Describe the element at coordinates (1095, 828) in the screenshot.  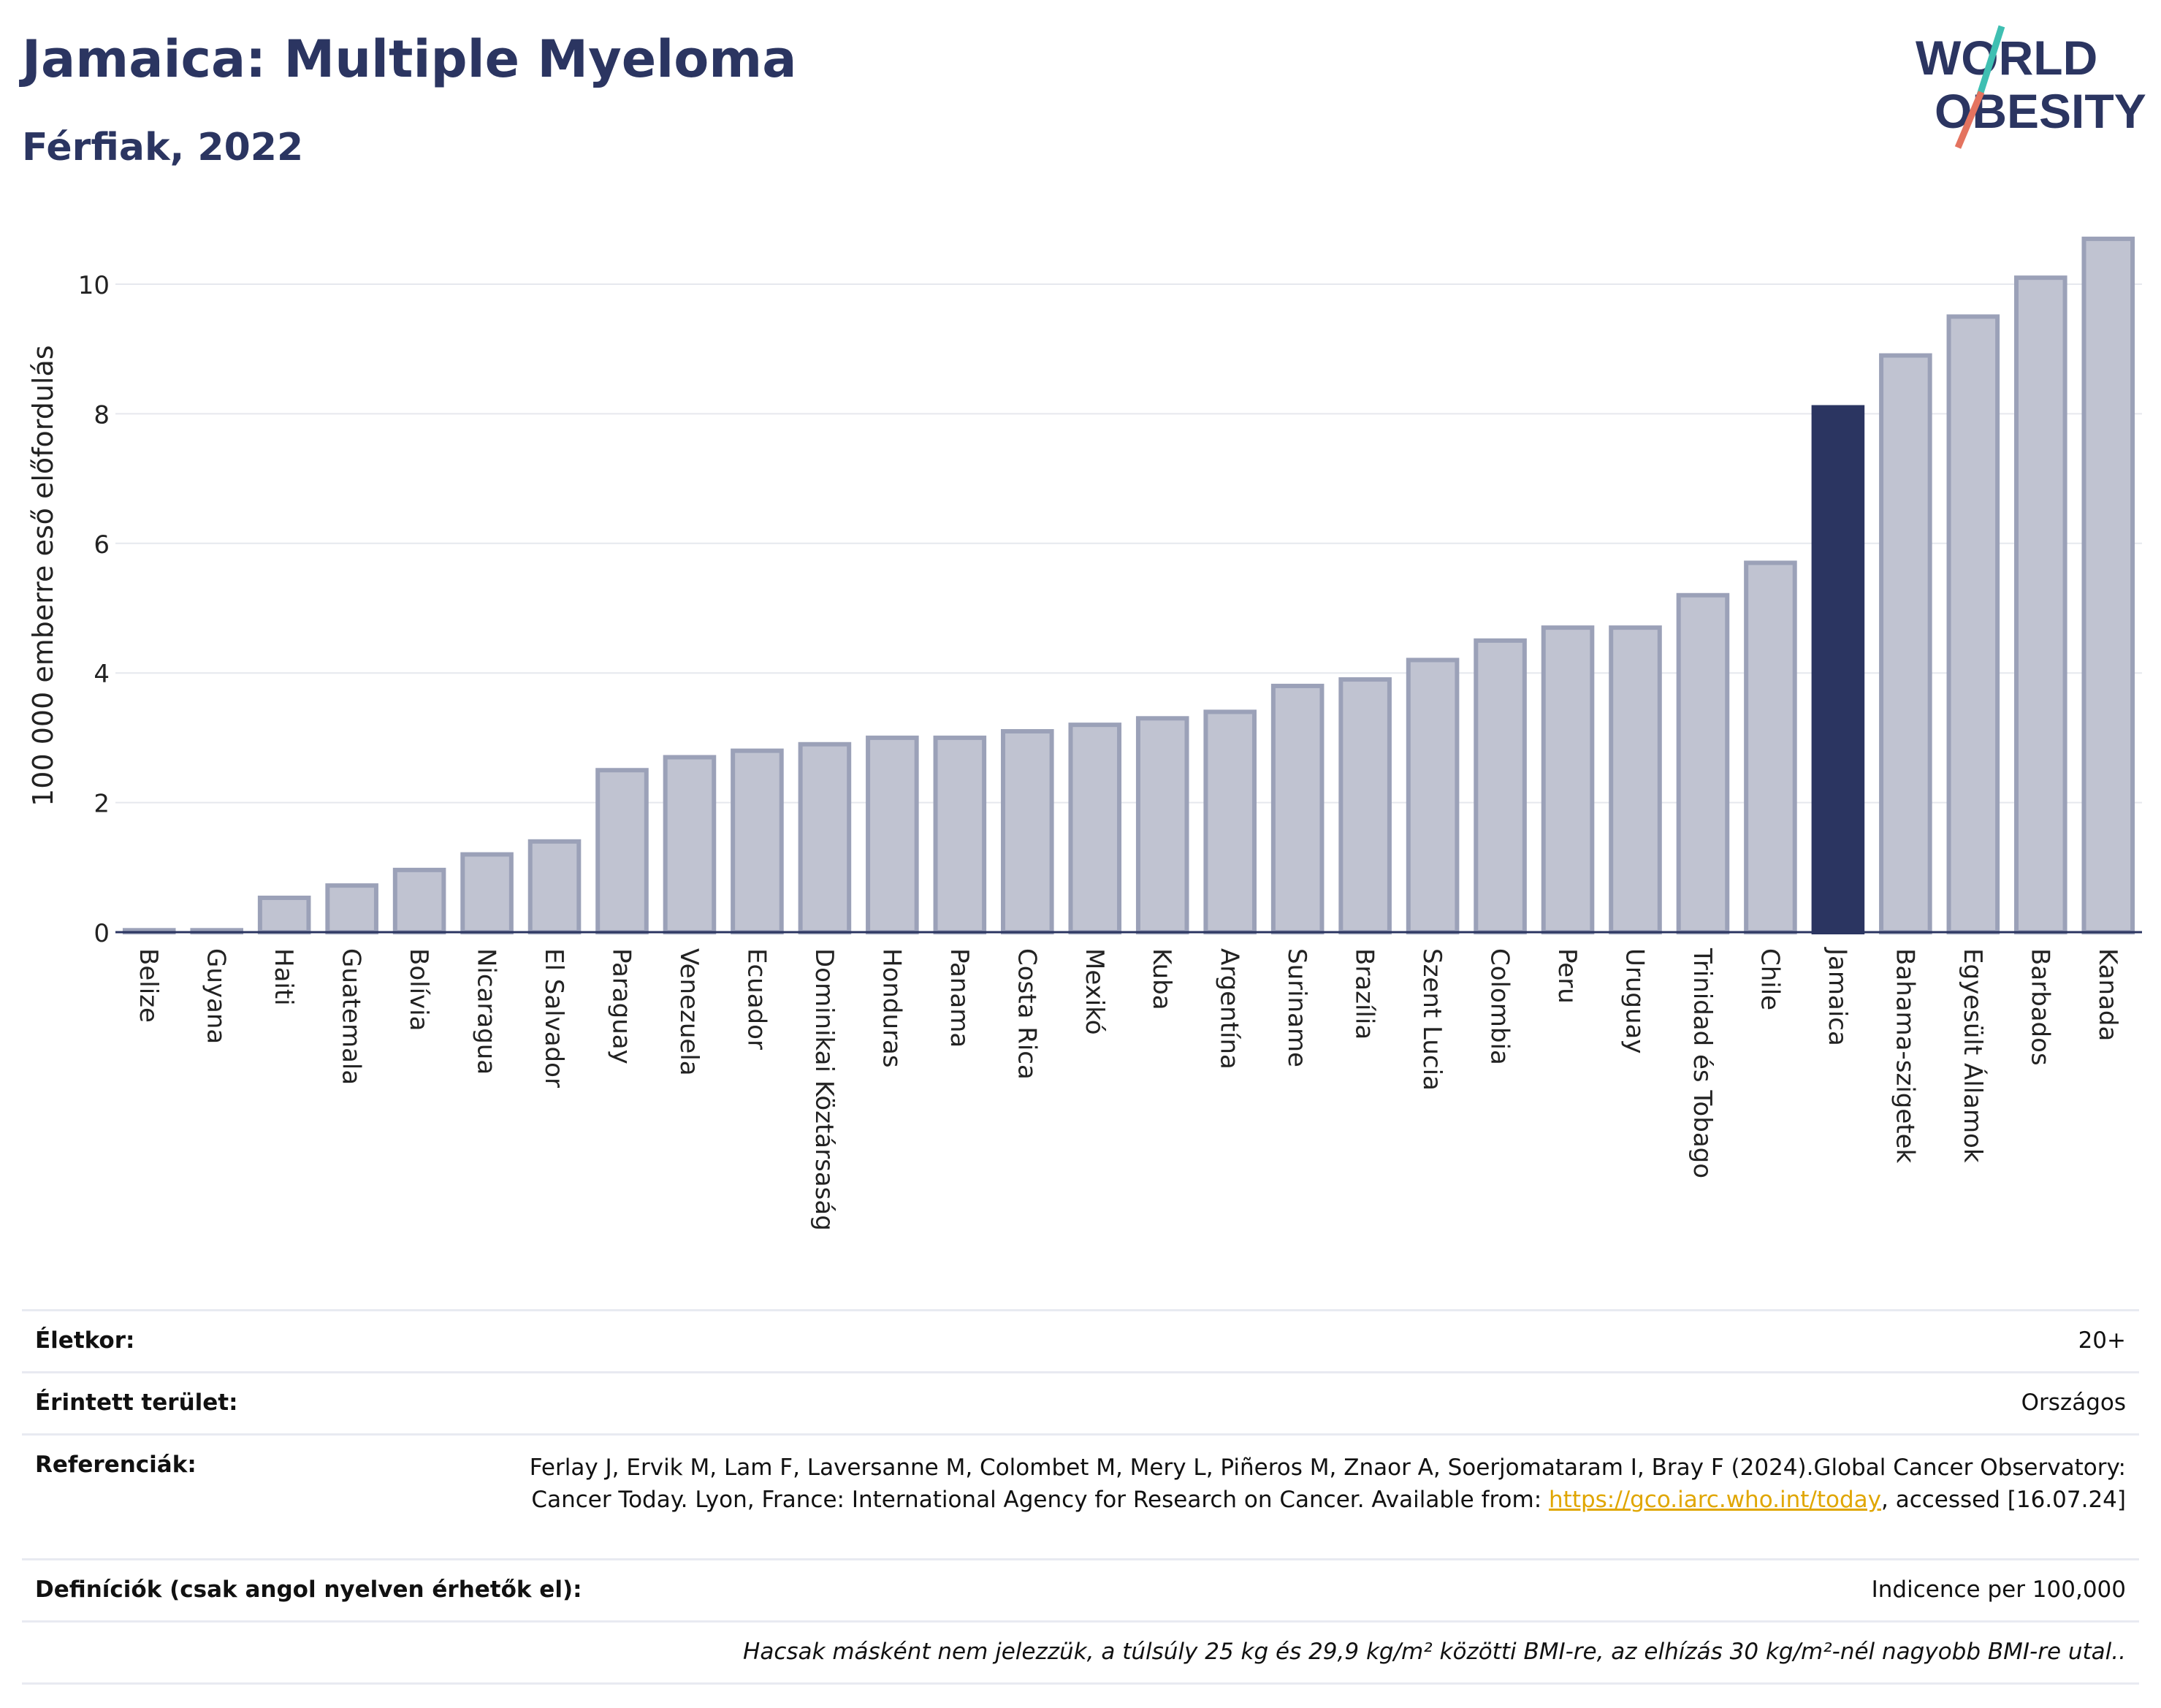
I see `bar-mexikó` at that location.